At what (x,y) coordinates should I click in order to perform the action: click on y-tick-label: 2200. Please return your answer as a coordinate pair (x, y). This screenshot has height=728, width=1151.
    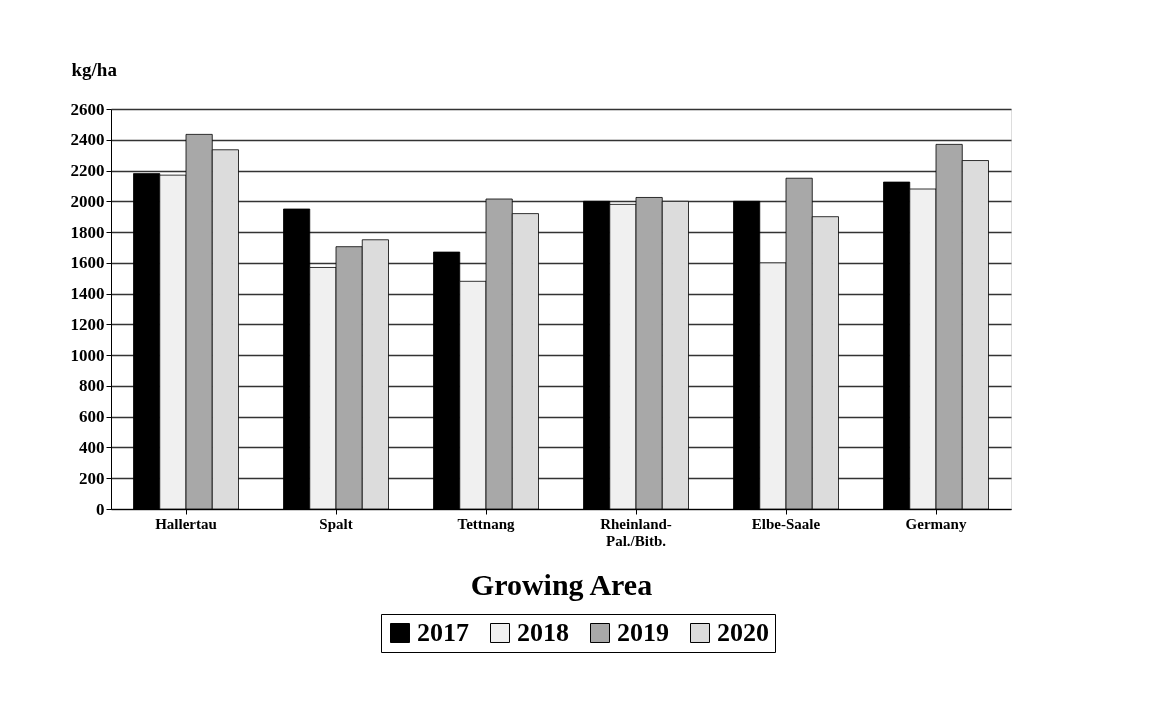
    Looking at the image, I should click on (87, 171).